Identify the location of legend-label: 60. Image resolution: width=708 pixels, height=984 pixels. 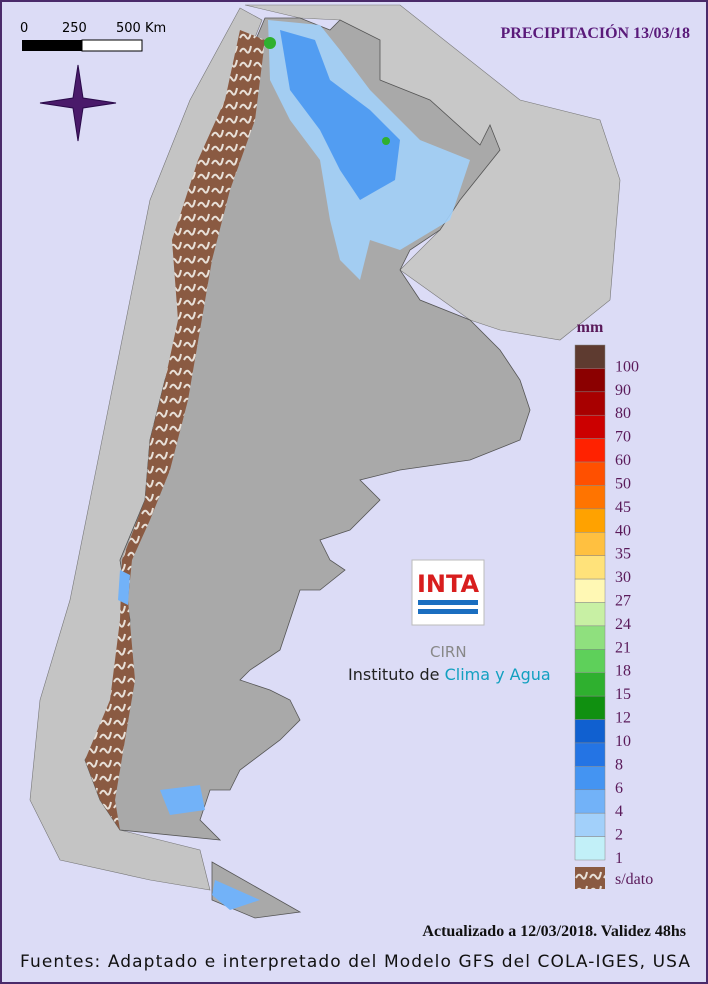
(623, 460).